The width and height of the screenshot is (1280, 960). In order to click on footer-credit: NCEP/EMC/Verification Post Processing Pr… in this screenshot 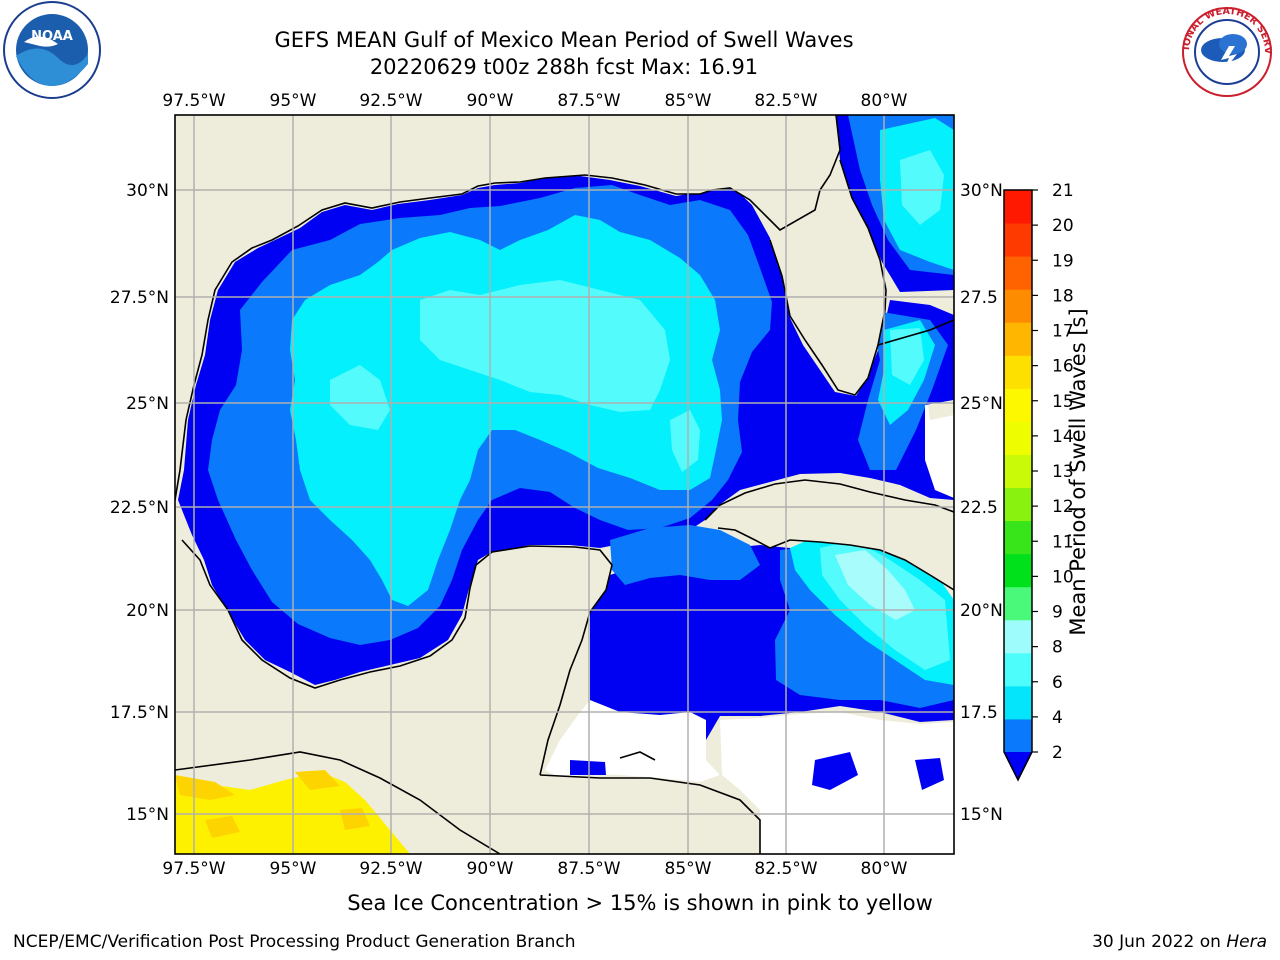, I will do `click(294, 942)`.